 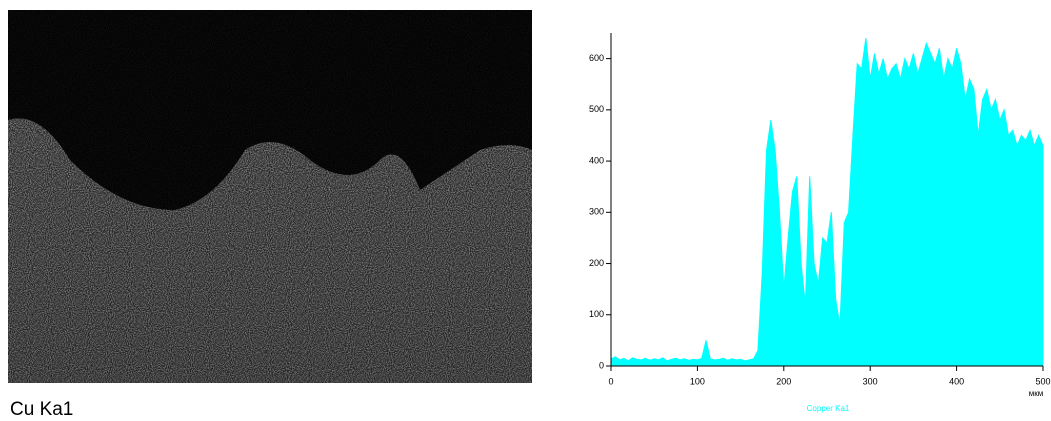 I want to click on y-tick-label: 300, so click(x=596, y=212).